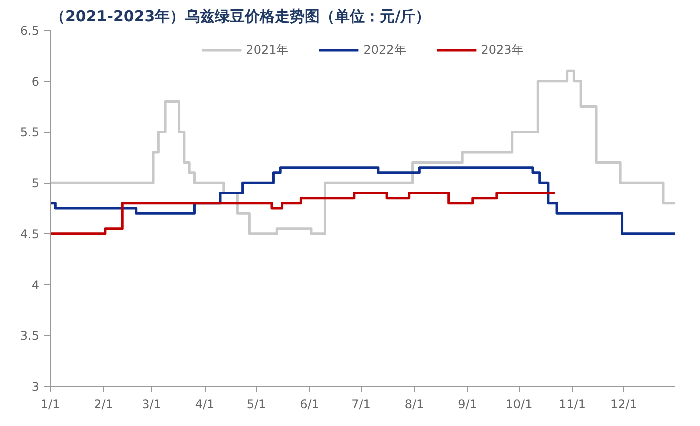 The image size is (700, 426). Describe the element at coordinates (414, 405) in the screenshot. I see `x-tick-label: 8/1` at that location.